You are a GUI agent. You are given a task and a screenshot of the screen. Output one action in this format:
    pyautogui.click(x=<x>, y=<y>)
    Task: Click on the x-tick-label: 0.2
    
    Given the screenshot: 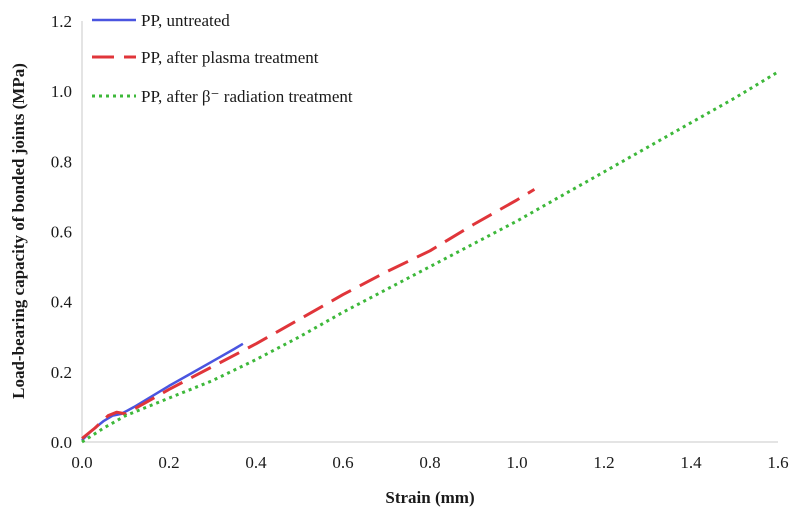 What is the action you would take?
    pyautogui.click(x=168, y=462)
    